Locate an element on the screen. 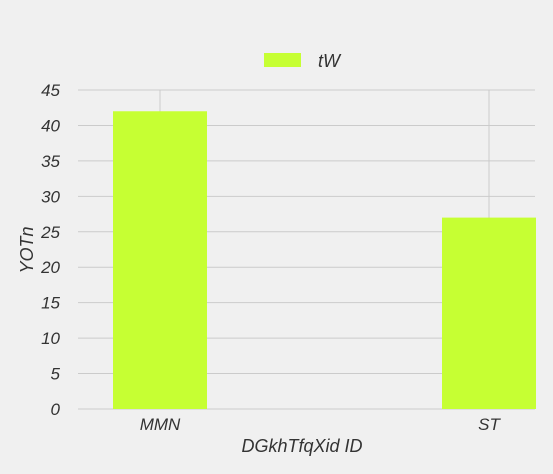 This screenshot has height=474, width=553. bar-mmn is located at coordinates (160, 260).